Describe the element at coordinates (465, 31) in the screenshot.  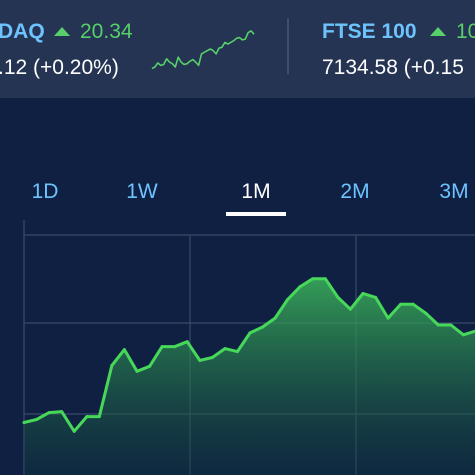
I see `ticker-change: 10` at that location.